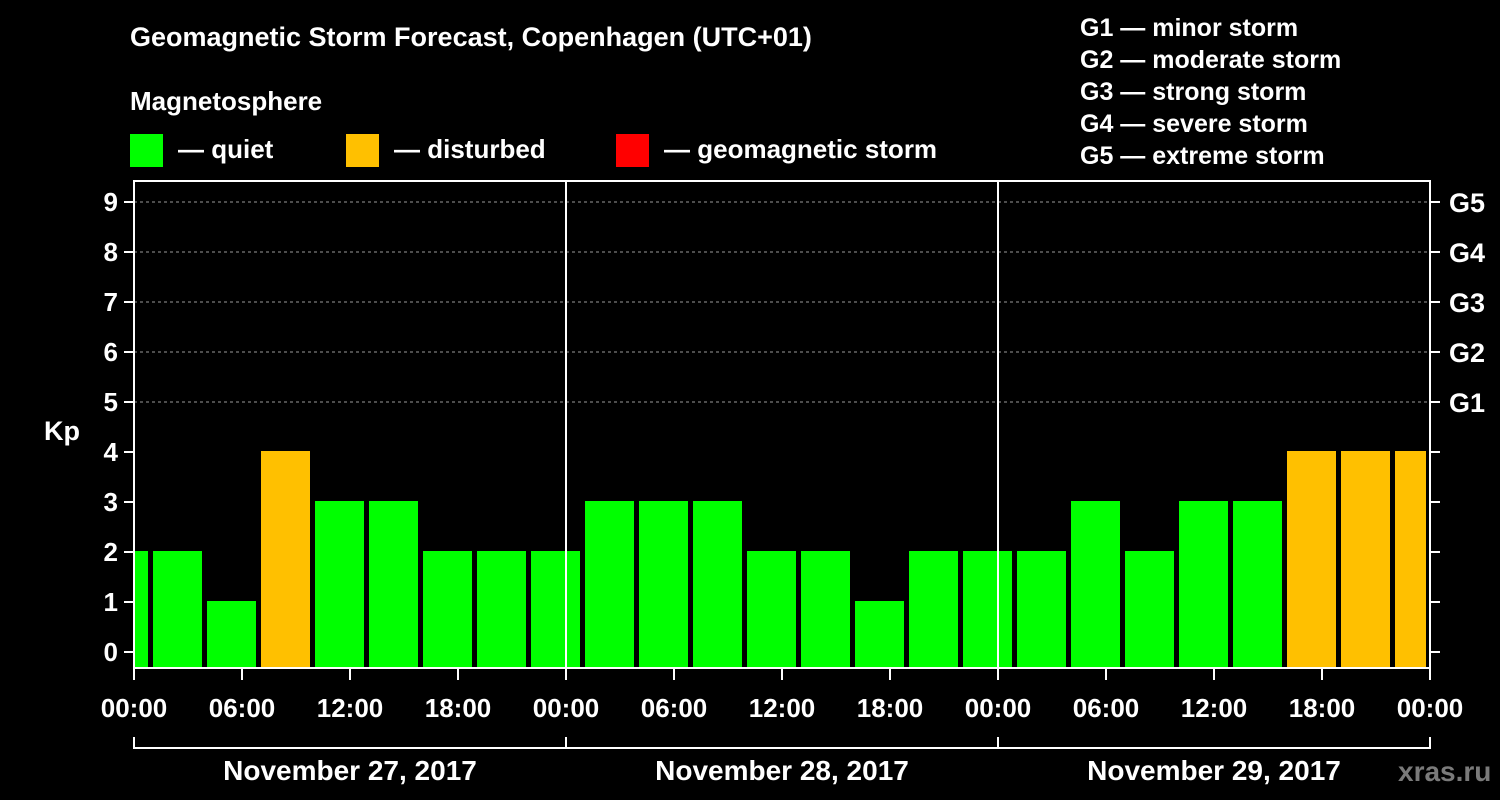  What do you see at coordinates (146, 150) in the screenshot?
I see `legend-swatch-quiet` at bounding box center [146, 150].